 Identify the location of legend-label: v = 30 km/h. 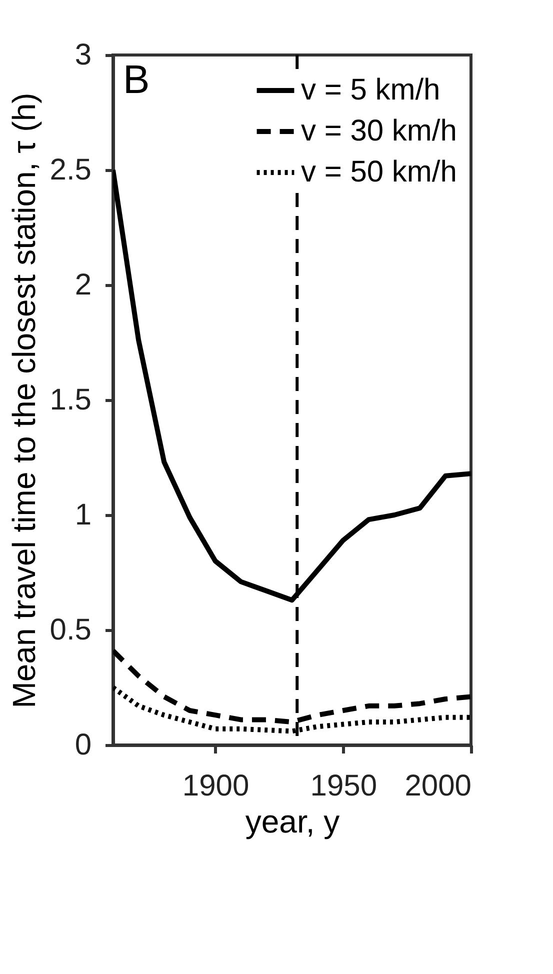
(379, 131).